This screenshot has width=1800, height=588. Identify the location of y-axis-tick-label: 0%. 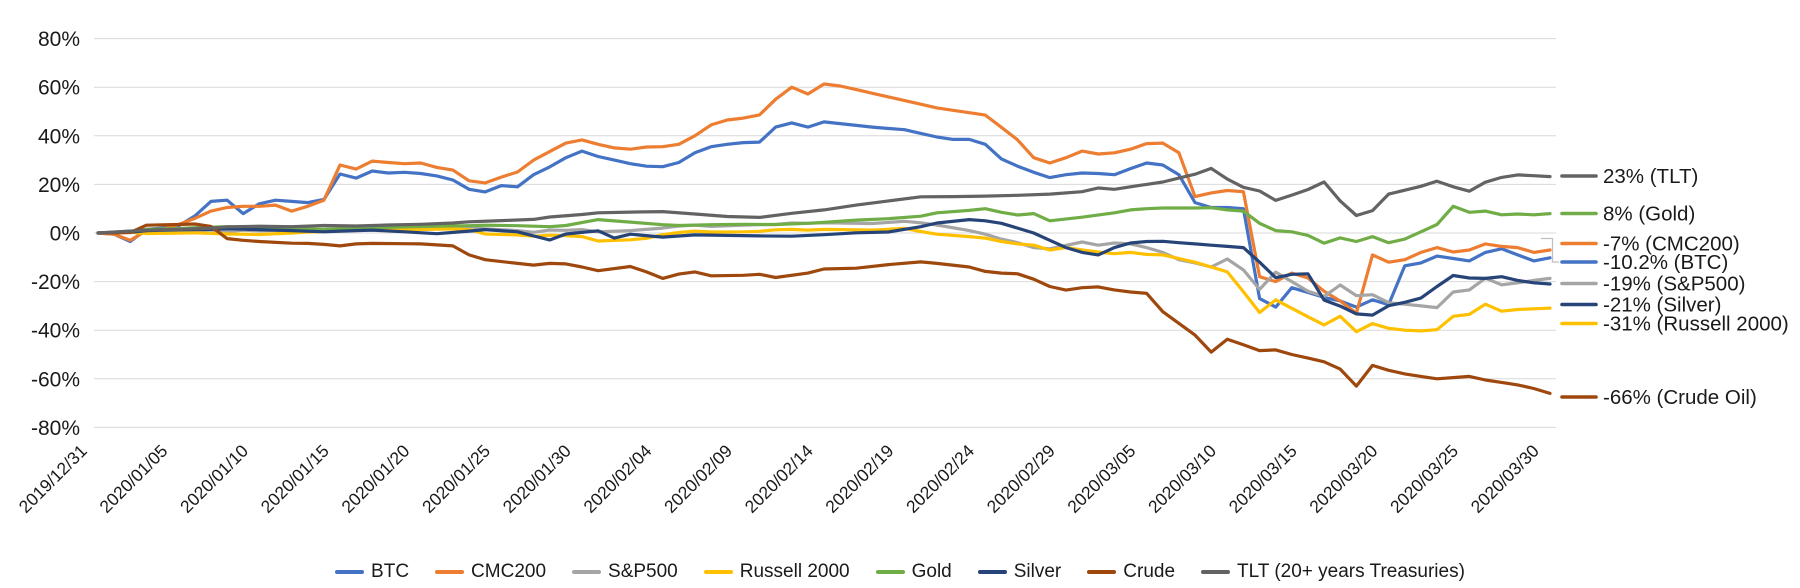
(65, 234).